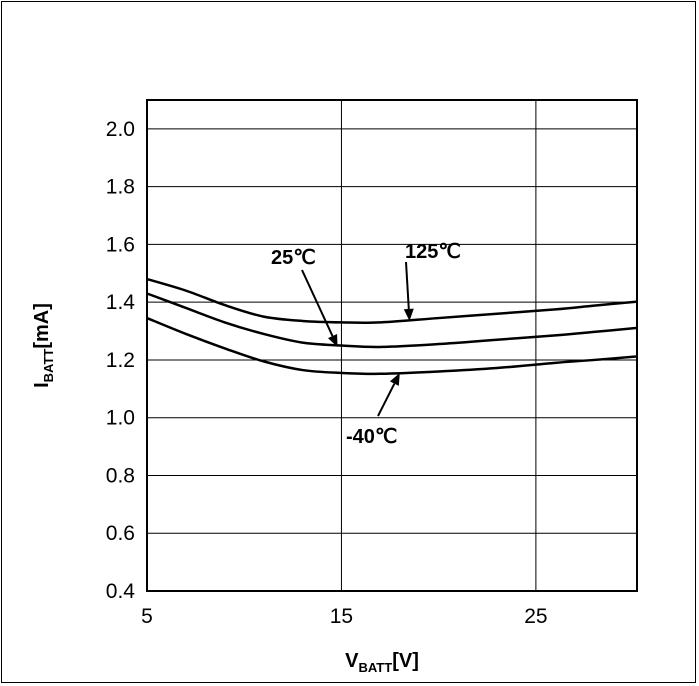  I want to click on series-lines, so click(392, 326).